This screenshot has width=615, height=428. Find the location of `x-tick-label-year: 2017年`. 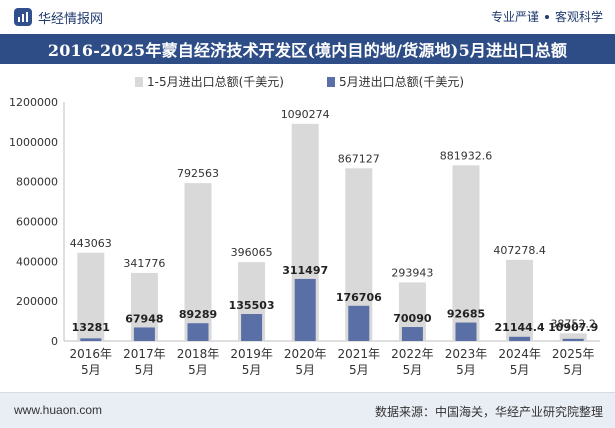

x-tick-label-year: 2017年 is located at coordinates (144, 354).